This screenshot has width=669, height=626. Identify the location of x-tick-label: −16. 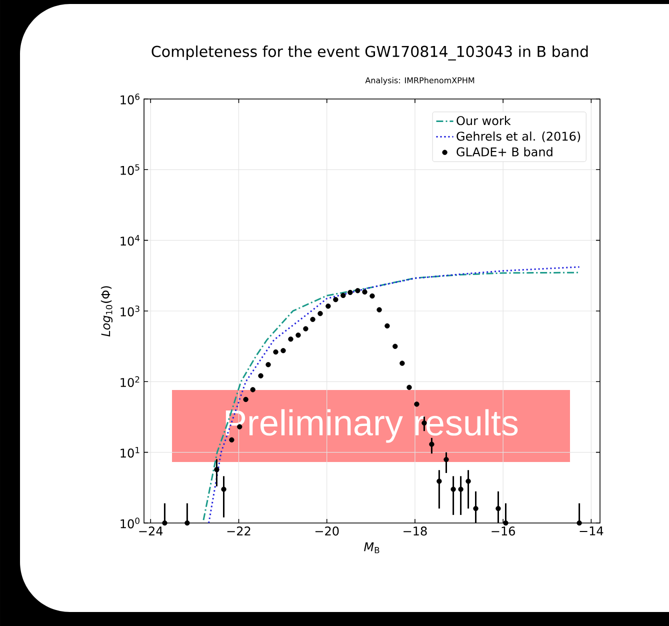
(503, 531).